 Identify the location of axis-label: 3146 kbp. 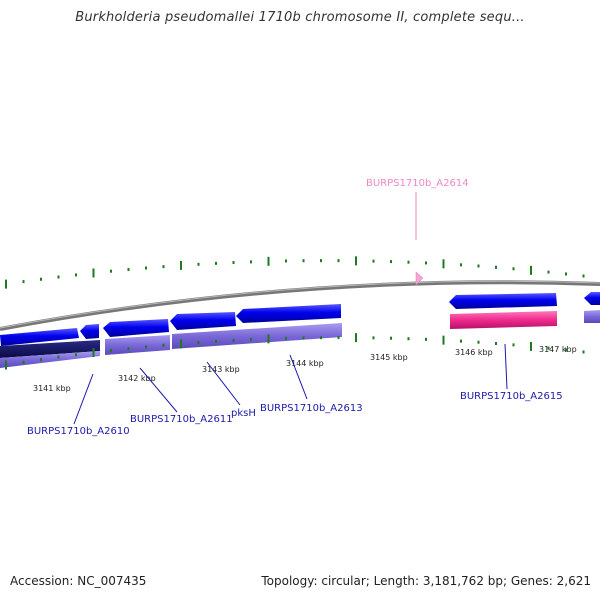
(474, 352).